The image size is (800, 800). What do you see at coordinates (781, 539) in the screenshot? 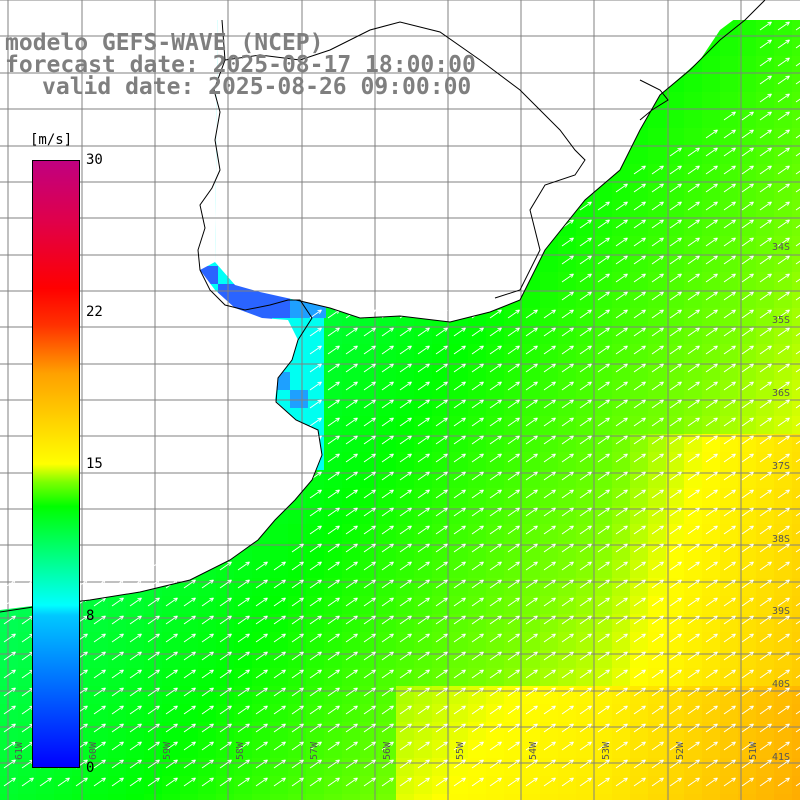
I see `lat-label: 38S` at bounding box center [781, 539].